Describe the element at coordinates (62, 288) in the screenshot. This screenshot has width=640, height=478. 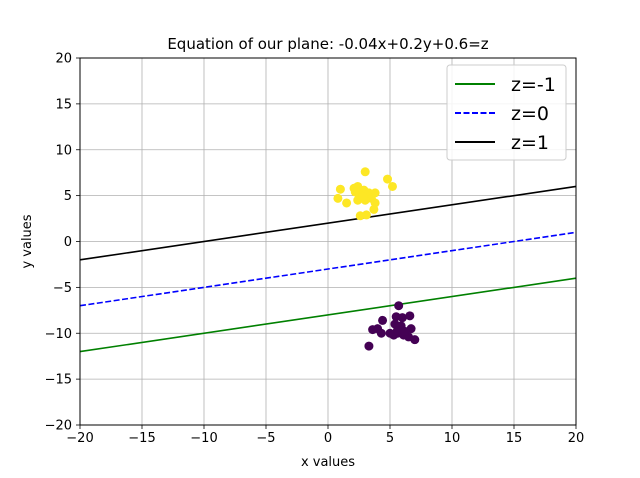
I see `y-tick-label: −5` at that location.